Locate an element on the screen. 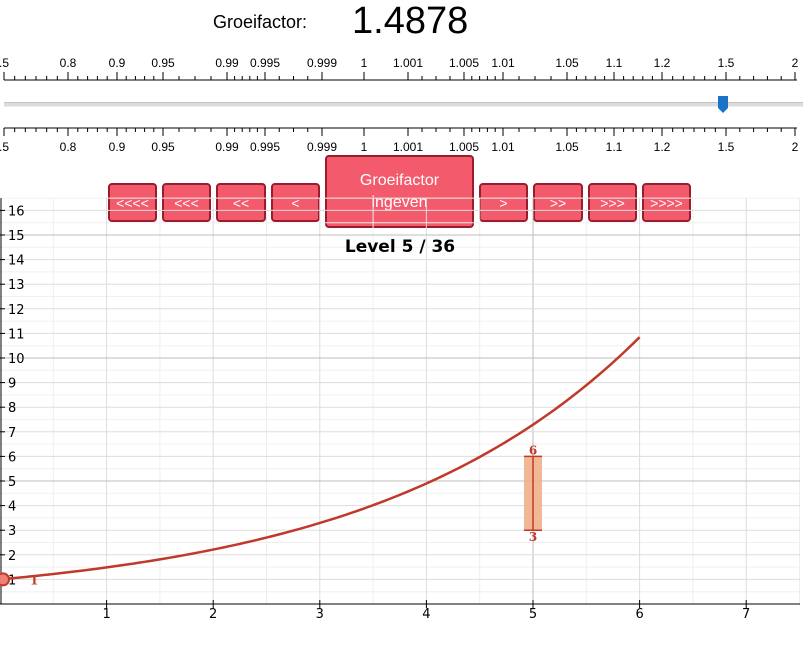 The width and height of the screenshot is (805, 649). y-tick-label: 15 is located at coordinates (16, 236).